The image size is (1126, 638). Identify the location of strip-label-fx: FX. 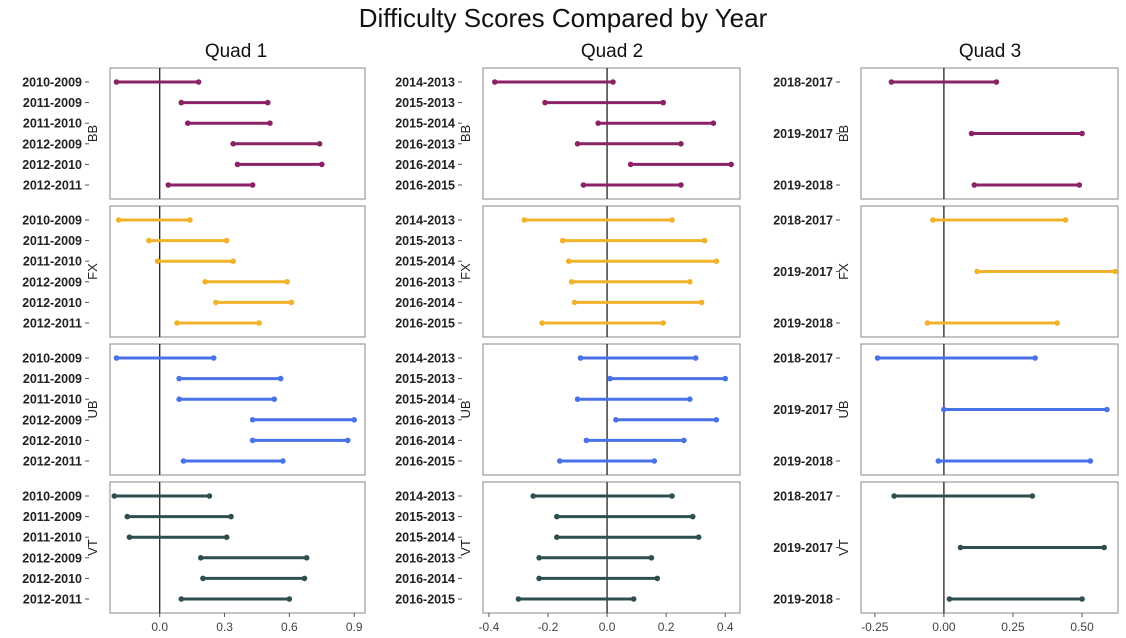
(465, 271).